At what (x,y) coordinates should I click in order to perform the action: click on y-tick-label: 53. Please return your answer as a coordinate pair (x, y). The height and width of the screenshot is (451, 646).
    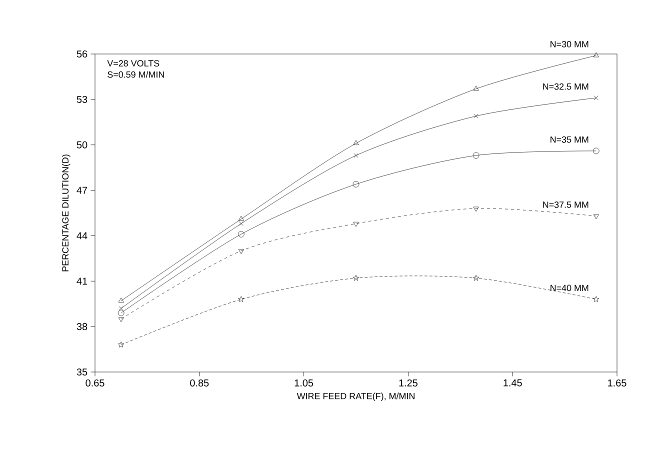
    Looking at the image, I should click on (82, 99).